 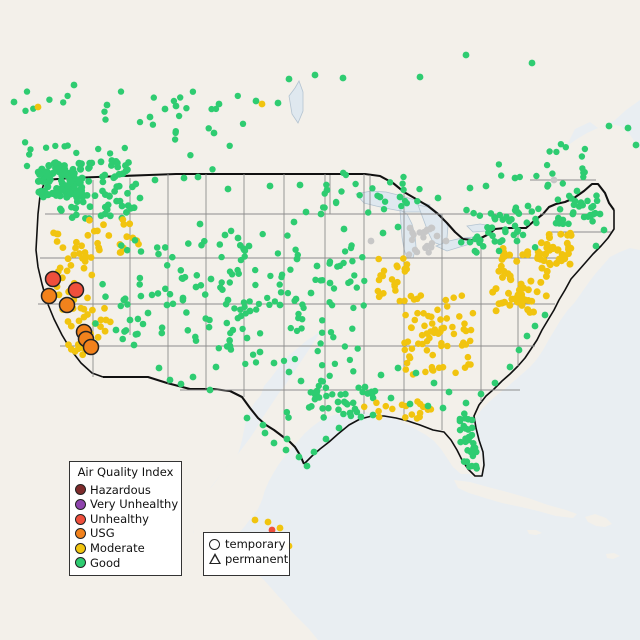 I want to click on highlighted-station-marker, so click(x=49, y=296).